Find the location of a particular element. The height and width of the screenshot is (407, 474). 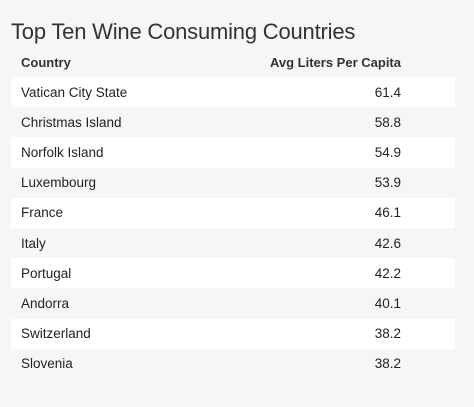

table-header-row: Country Avg Liters Per Capita is located at coordinates (233, 62).